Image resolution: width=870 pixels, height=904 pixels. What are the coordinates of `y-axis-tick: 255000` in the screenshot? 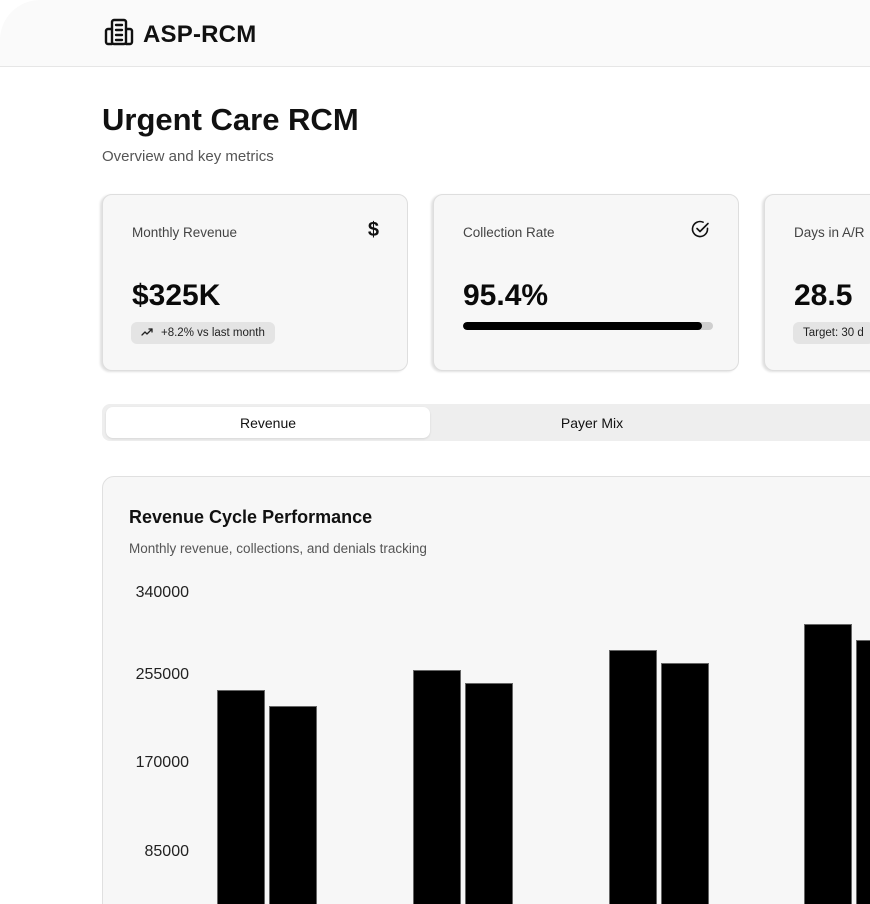 It's located at (162, 674).